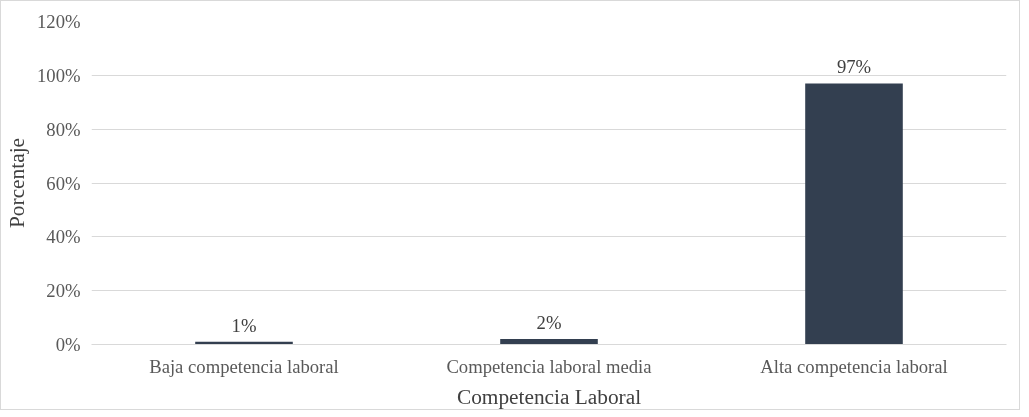  Describe the element at coordinates (58, 21) in the screenshot. I see `y-tick-label: 120%` at that location.